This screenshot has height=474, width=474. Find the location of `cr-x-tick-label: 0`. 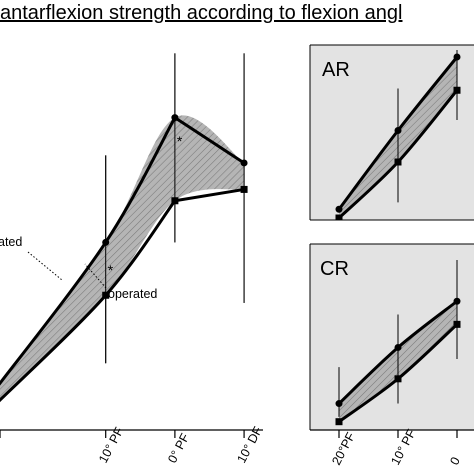

cr-x-tick-label: 0 is located at coordinates (455, 461).